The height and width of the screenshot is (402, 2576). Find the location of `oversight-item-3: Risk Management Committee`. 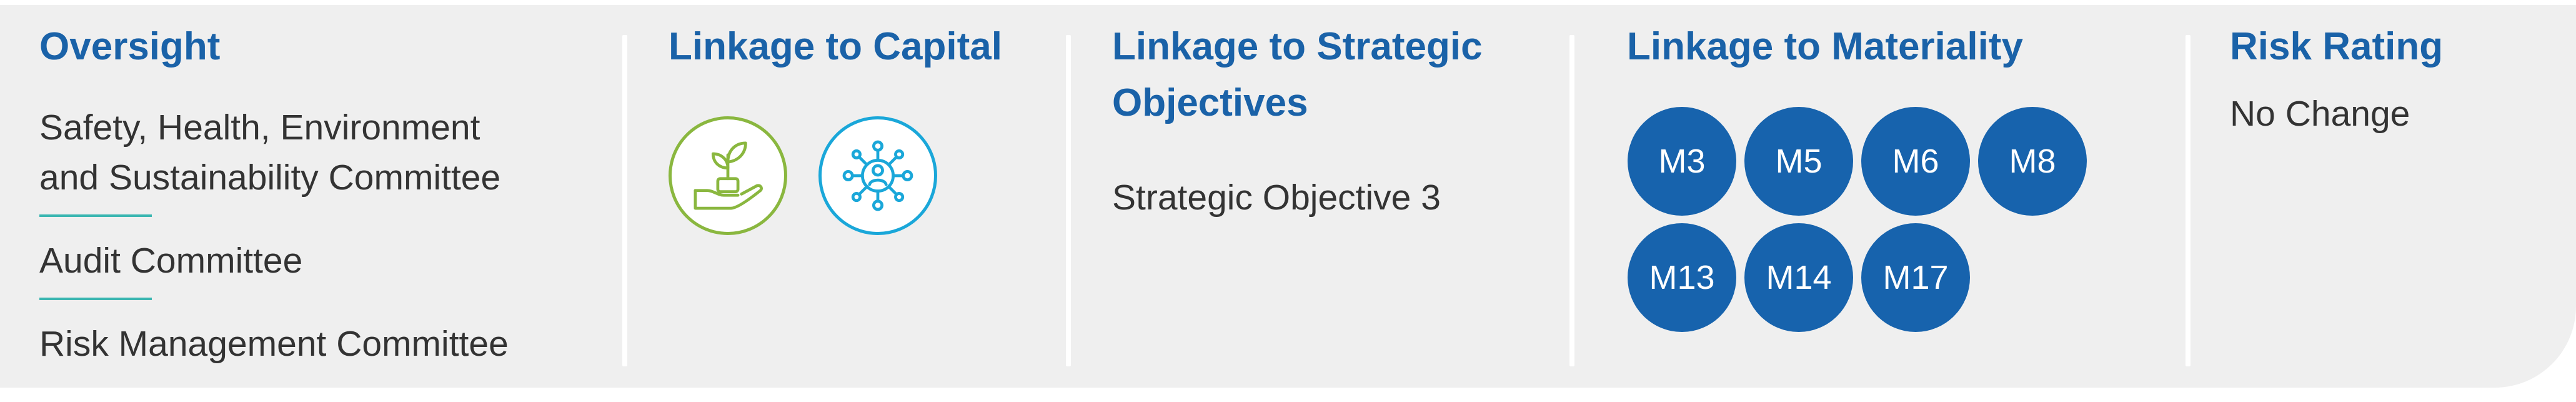

oversight-item-3: Risk Management Committee is located at coordinates (274, 344).